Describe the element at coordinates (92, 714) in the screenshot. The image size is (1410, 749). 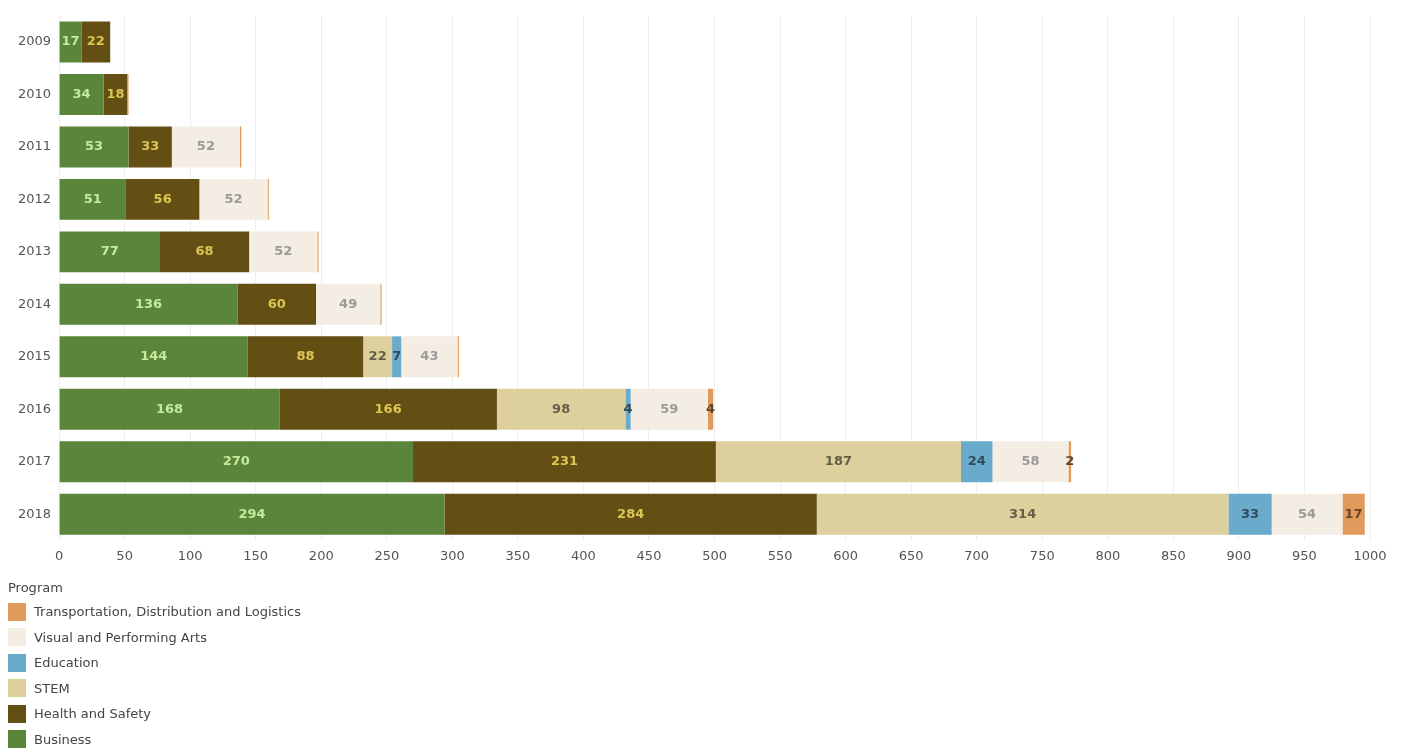
I see `legend-label: Health and Safety` at that location.